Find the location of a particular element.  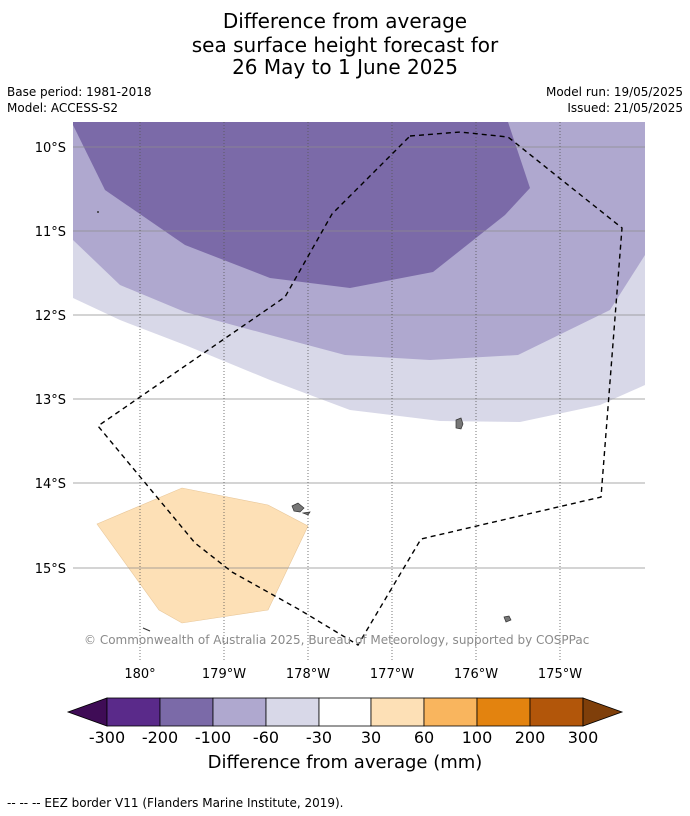

longitude-labels: 180° 179°W 178°W 177°W 176°W 175°W is located at coordinates (353, 674).